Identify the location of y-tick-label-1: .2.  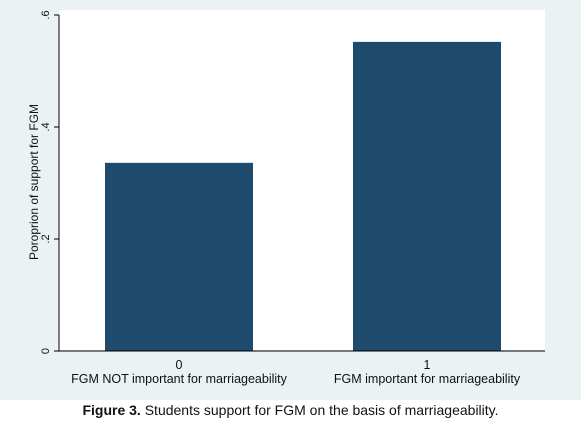
(46, 238).